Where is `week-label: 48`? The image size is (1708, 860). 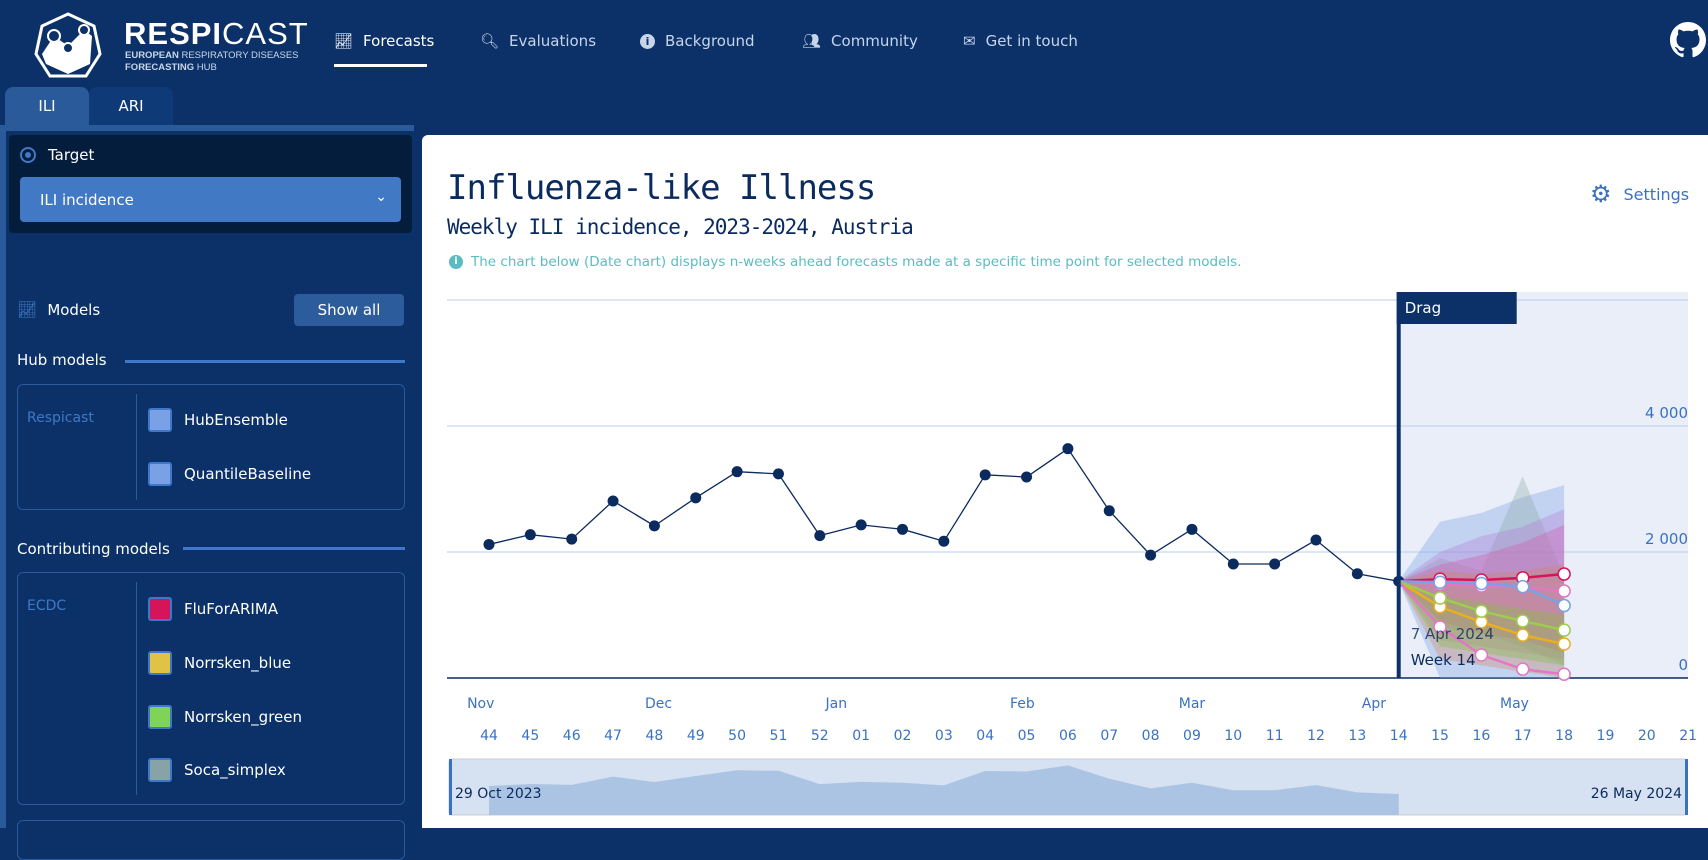 week-label: 48 is located at coordinates (654, 736).